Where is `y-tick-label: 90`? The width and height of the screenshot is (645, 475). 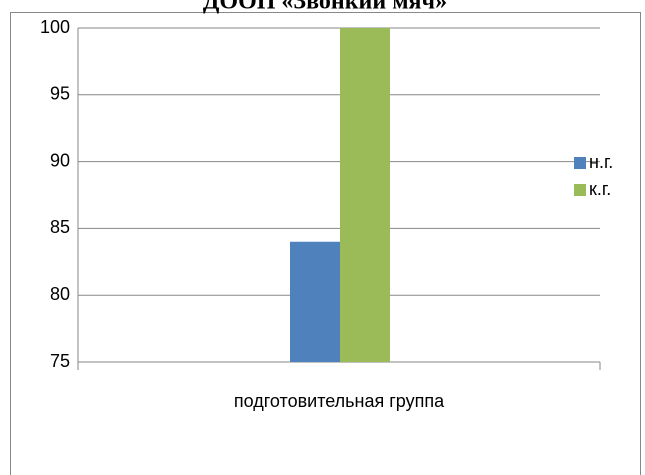
y-tick-label: 90 is located at coordinates (60, 160).